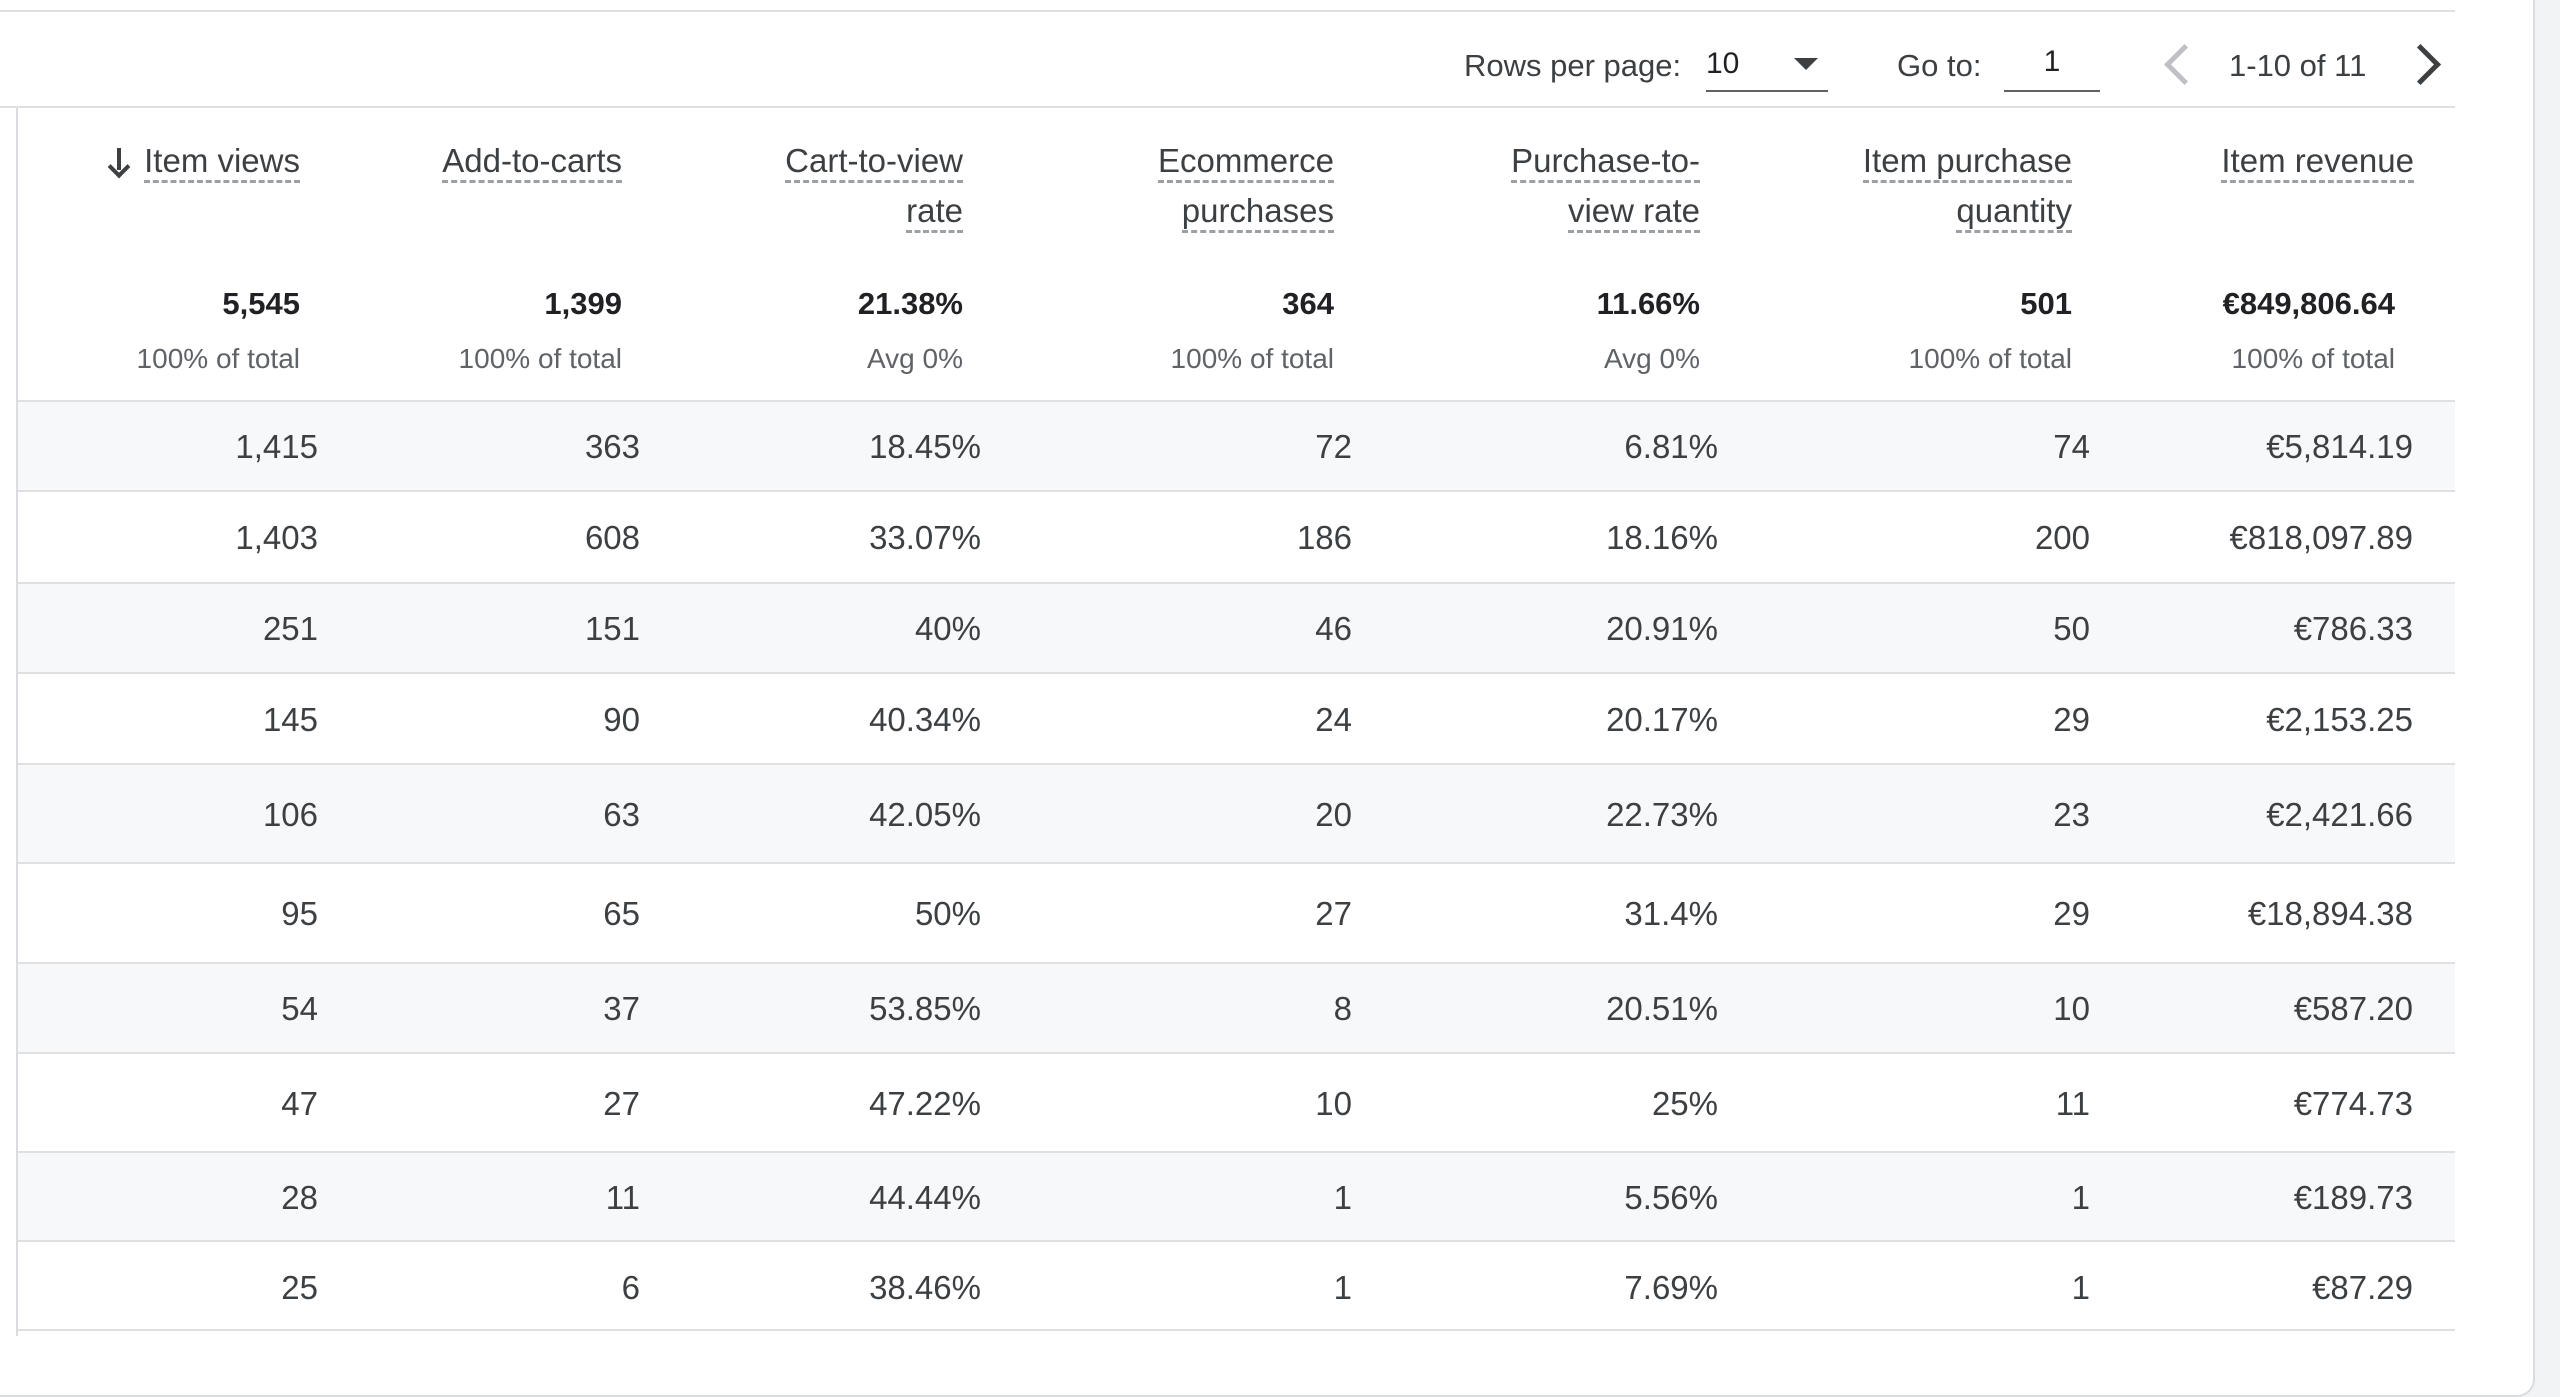 The width and height of the screenshot is (2560, 1397). I want to click on table-cell-item-revenue: €774.73, so click(2353, 1103).